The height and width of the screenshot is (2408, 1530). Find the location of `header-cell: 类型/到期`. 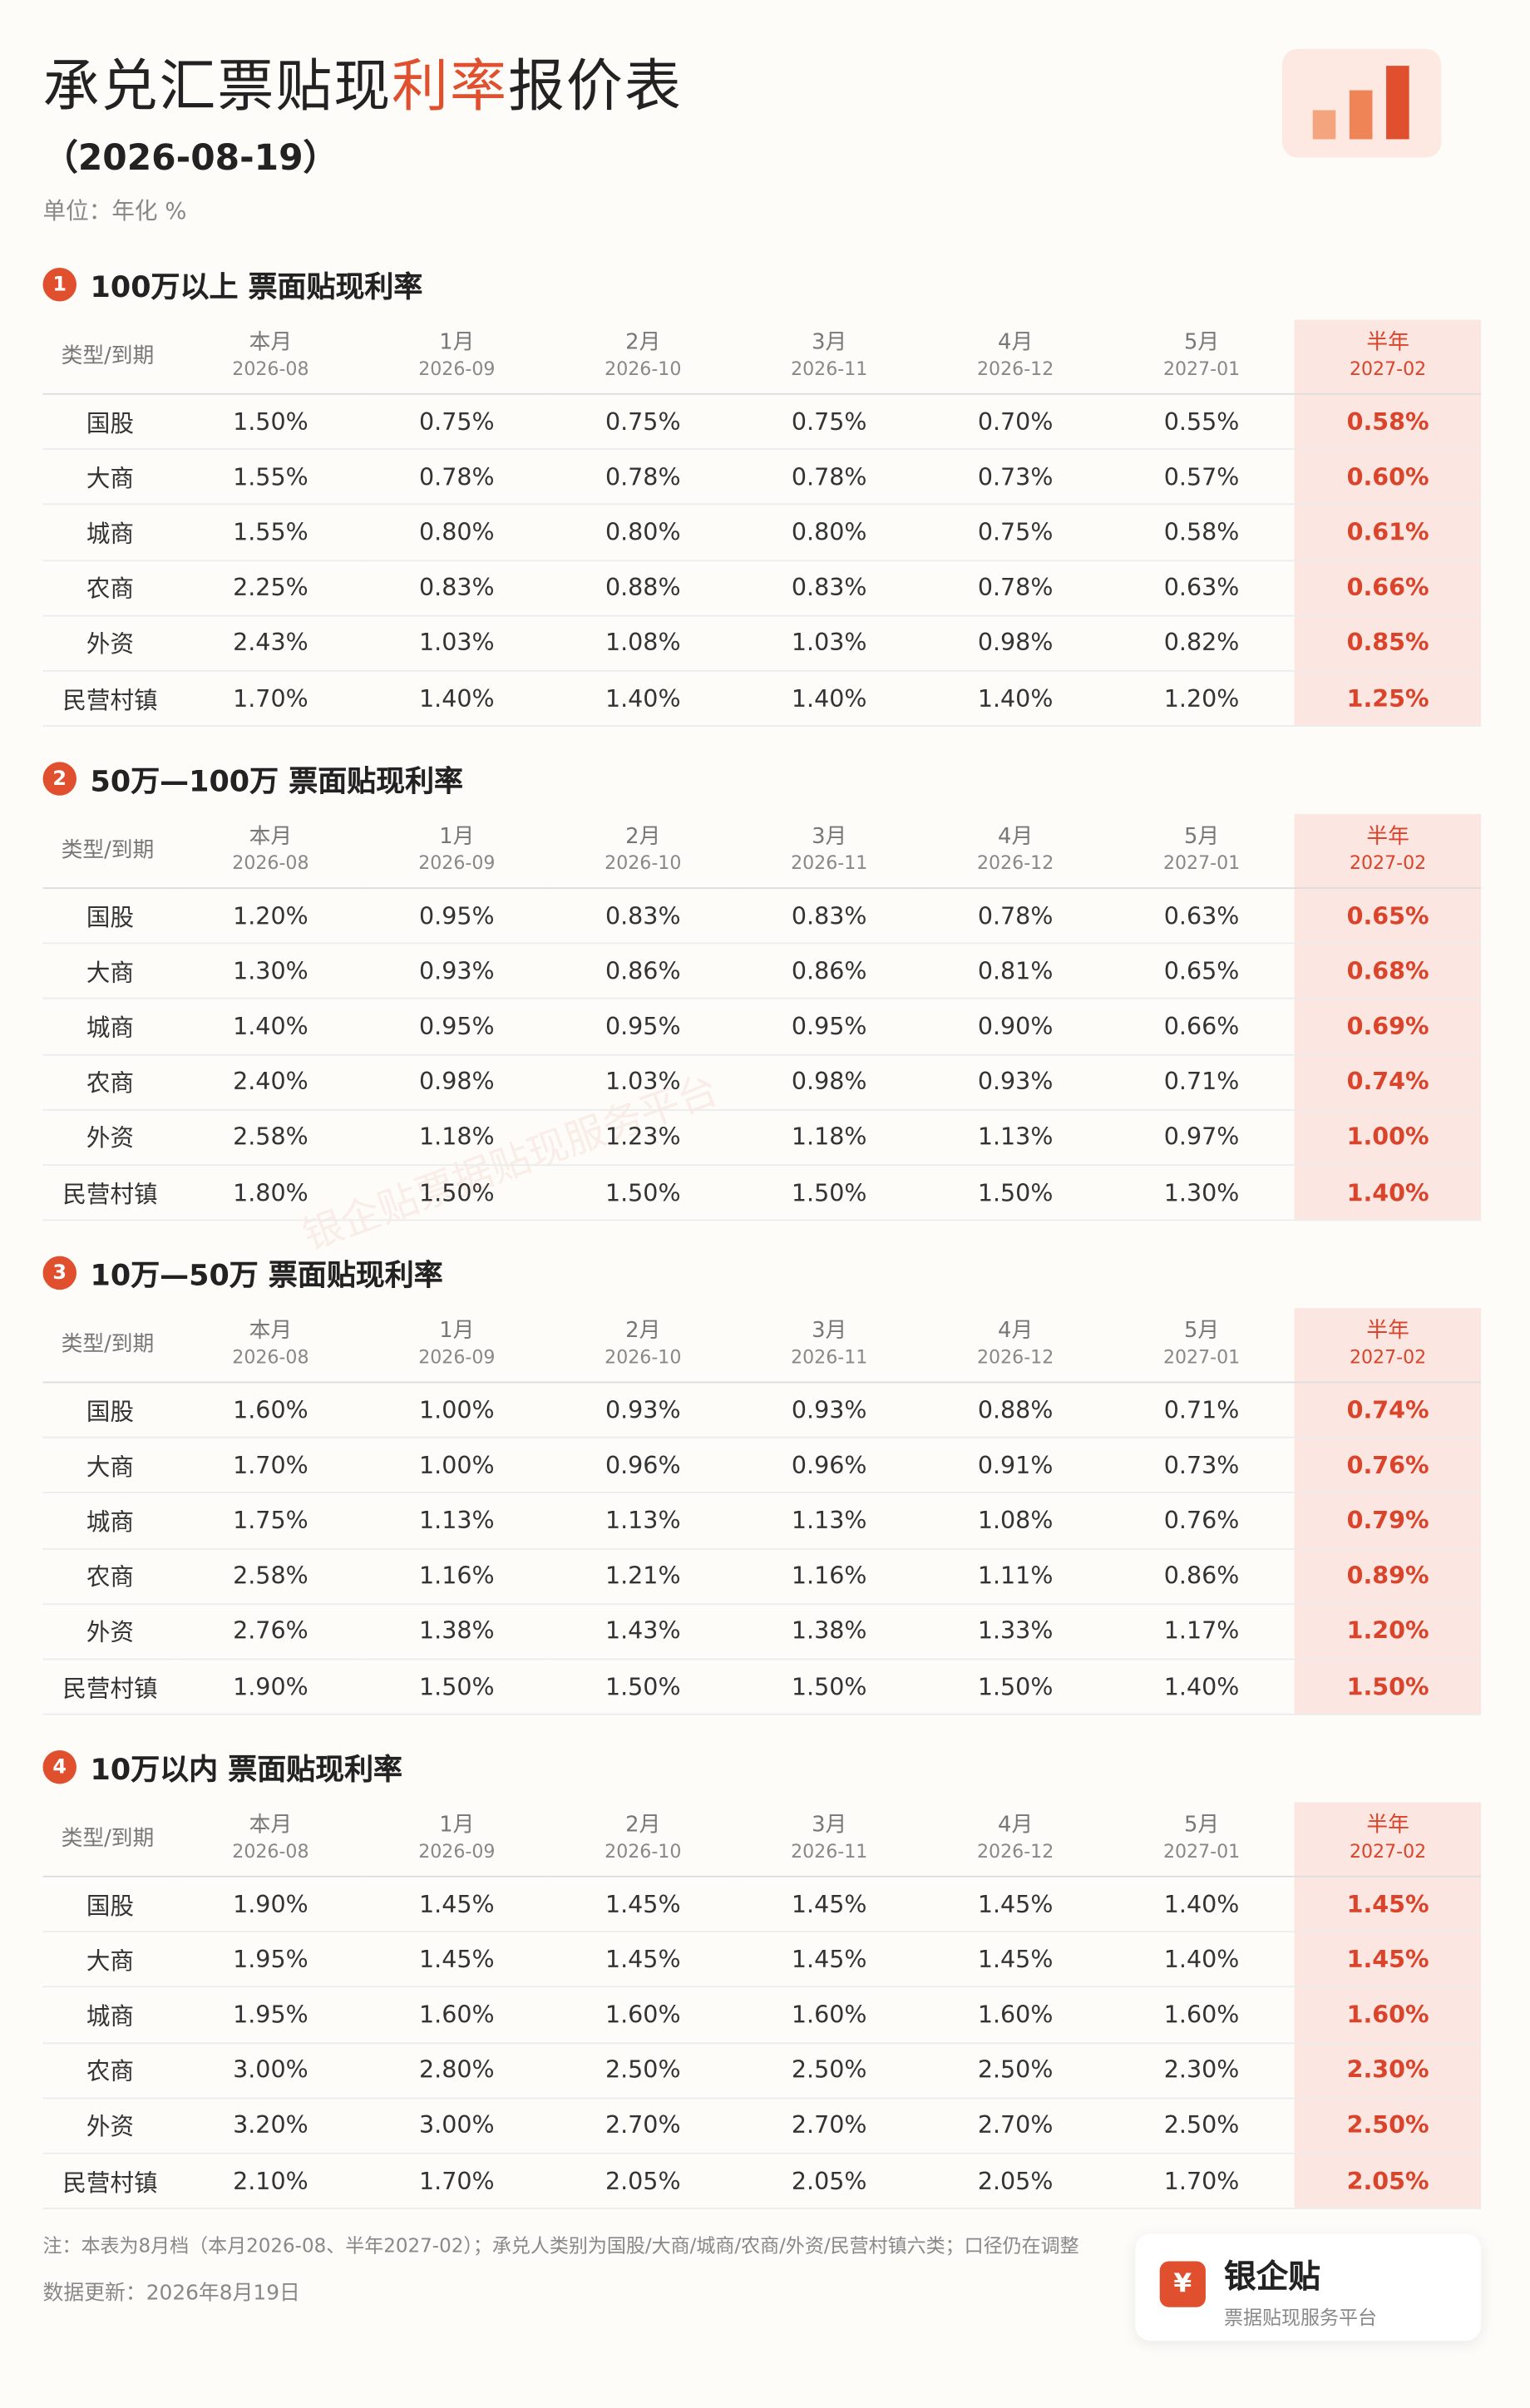

header-cell: 类型/到期 is located at coordinates (110, 357).